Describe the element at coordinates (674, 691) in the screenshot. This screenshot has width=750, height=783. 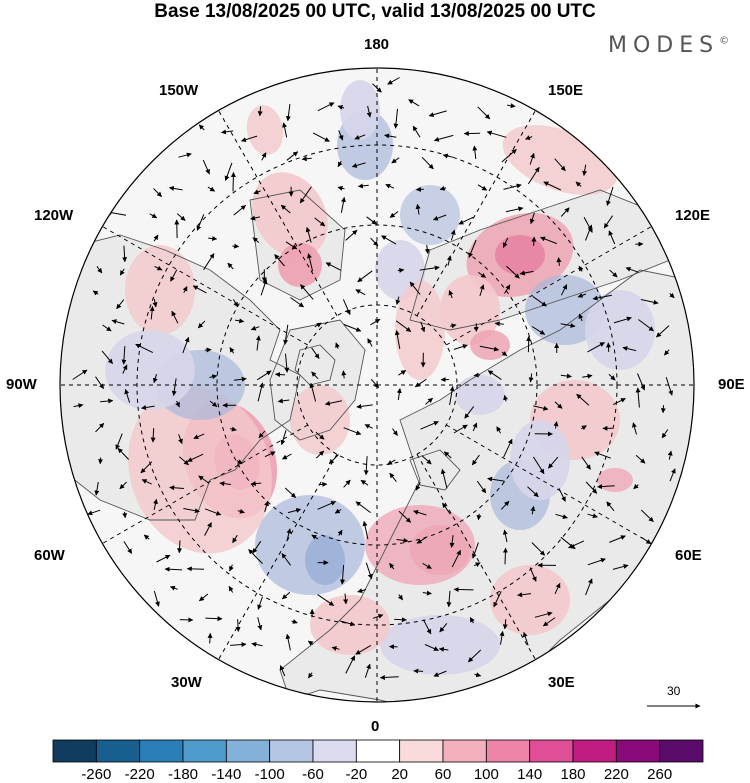
I see `vector-scale-label: 30` at that location.